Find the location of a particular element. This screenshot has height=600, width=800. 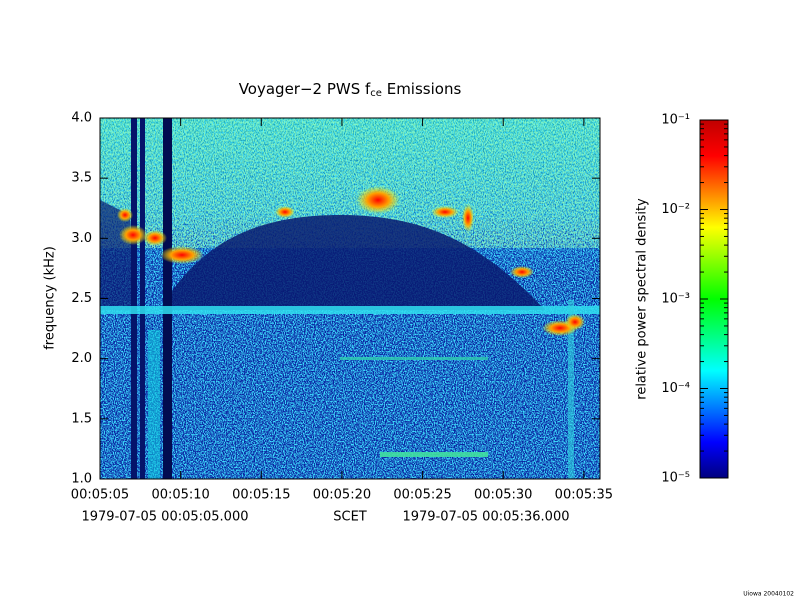

y-tick-label: 2.5 is located at coordinates (81, 298).